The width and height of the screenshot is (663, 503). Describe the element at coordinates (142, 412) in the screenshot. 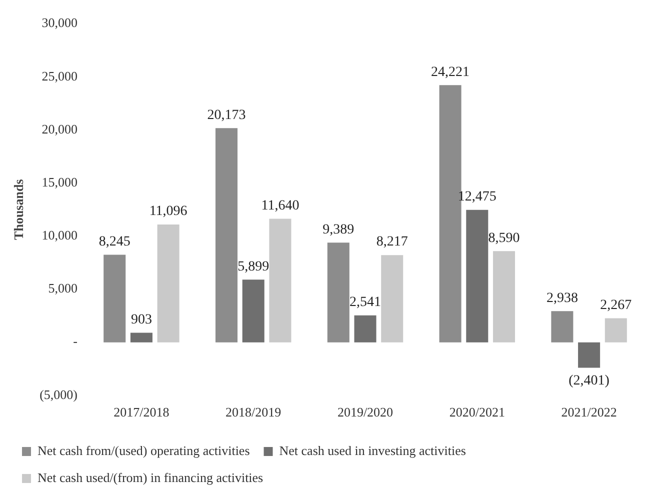

I see `x-tick-label: 2017/2018` at that location.